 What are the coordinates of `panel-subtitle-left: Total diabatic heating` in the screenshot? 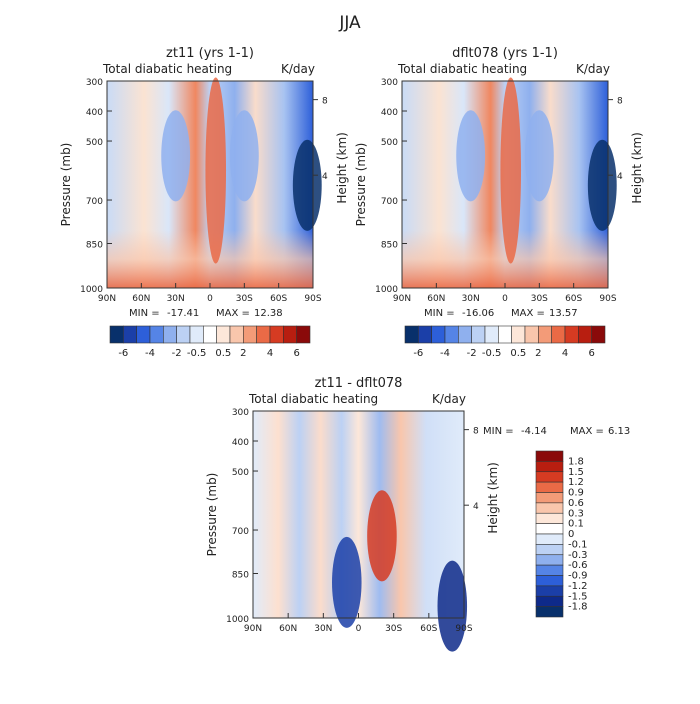 It's located at (313, 399).